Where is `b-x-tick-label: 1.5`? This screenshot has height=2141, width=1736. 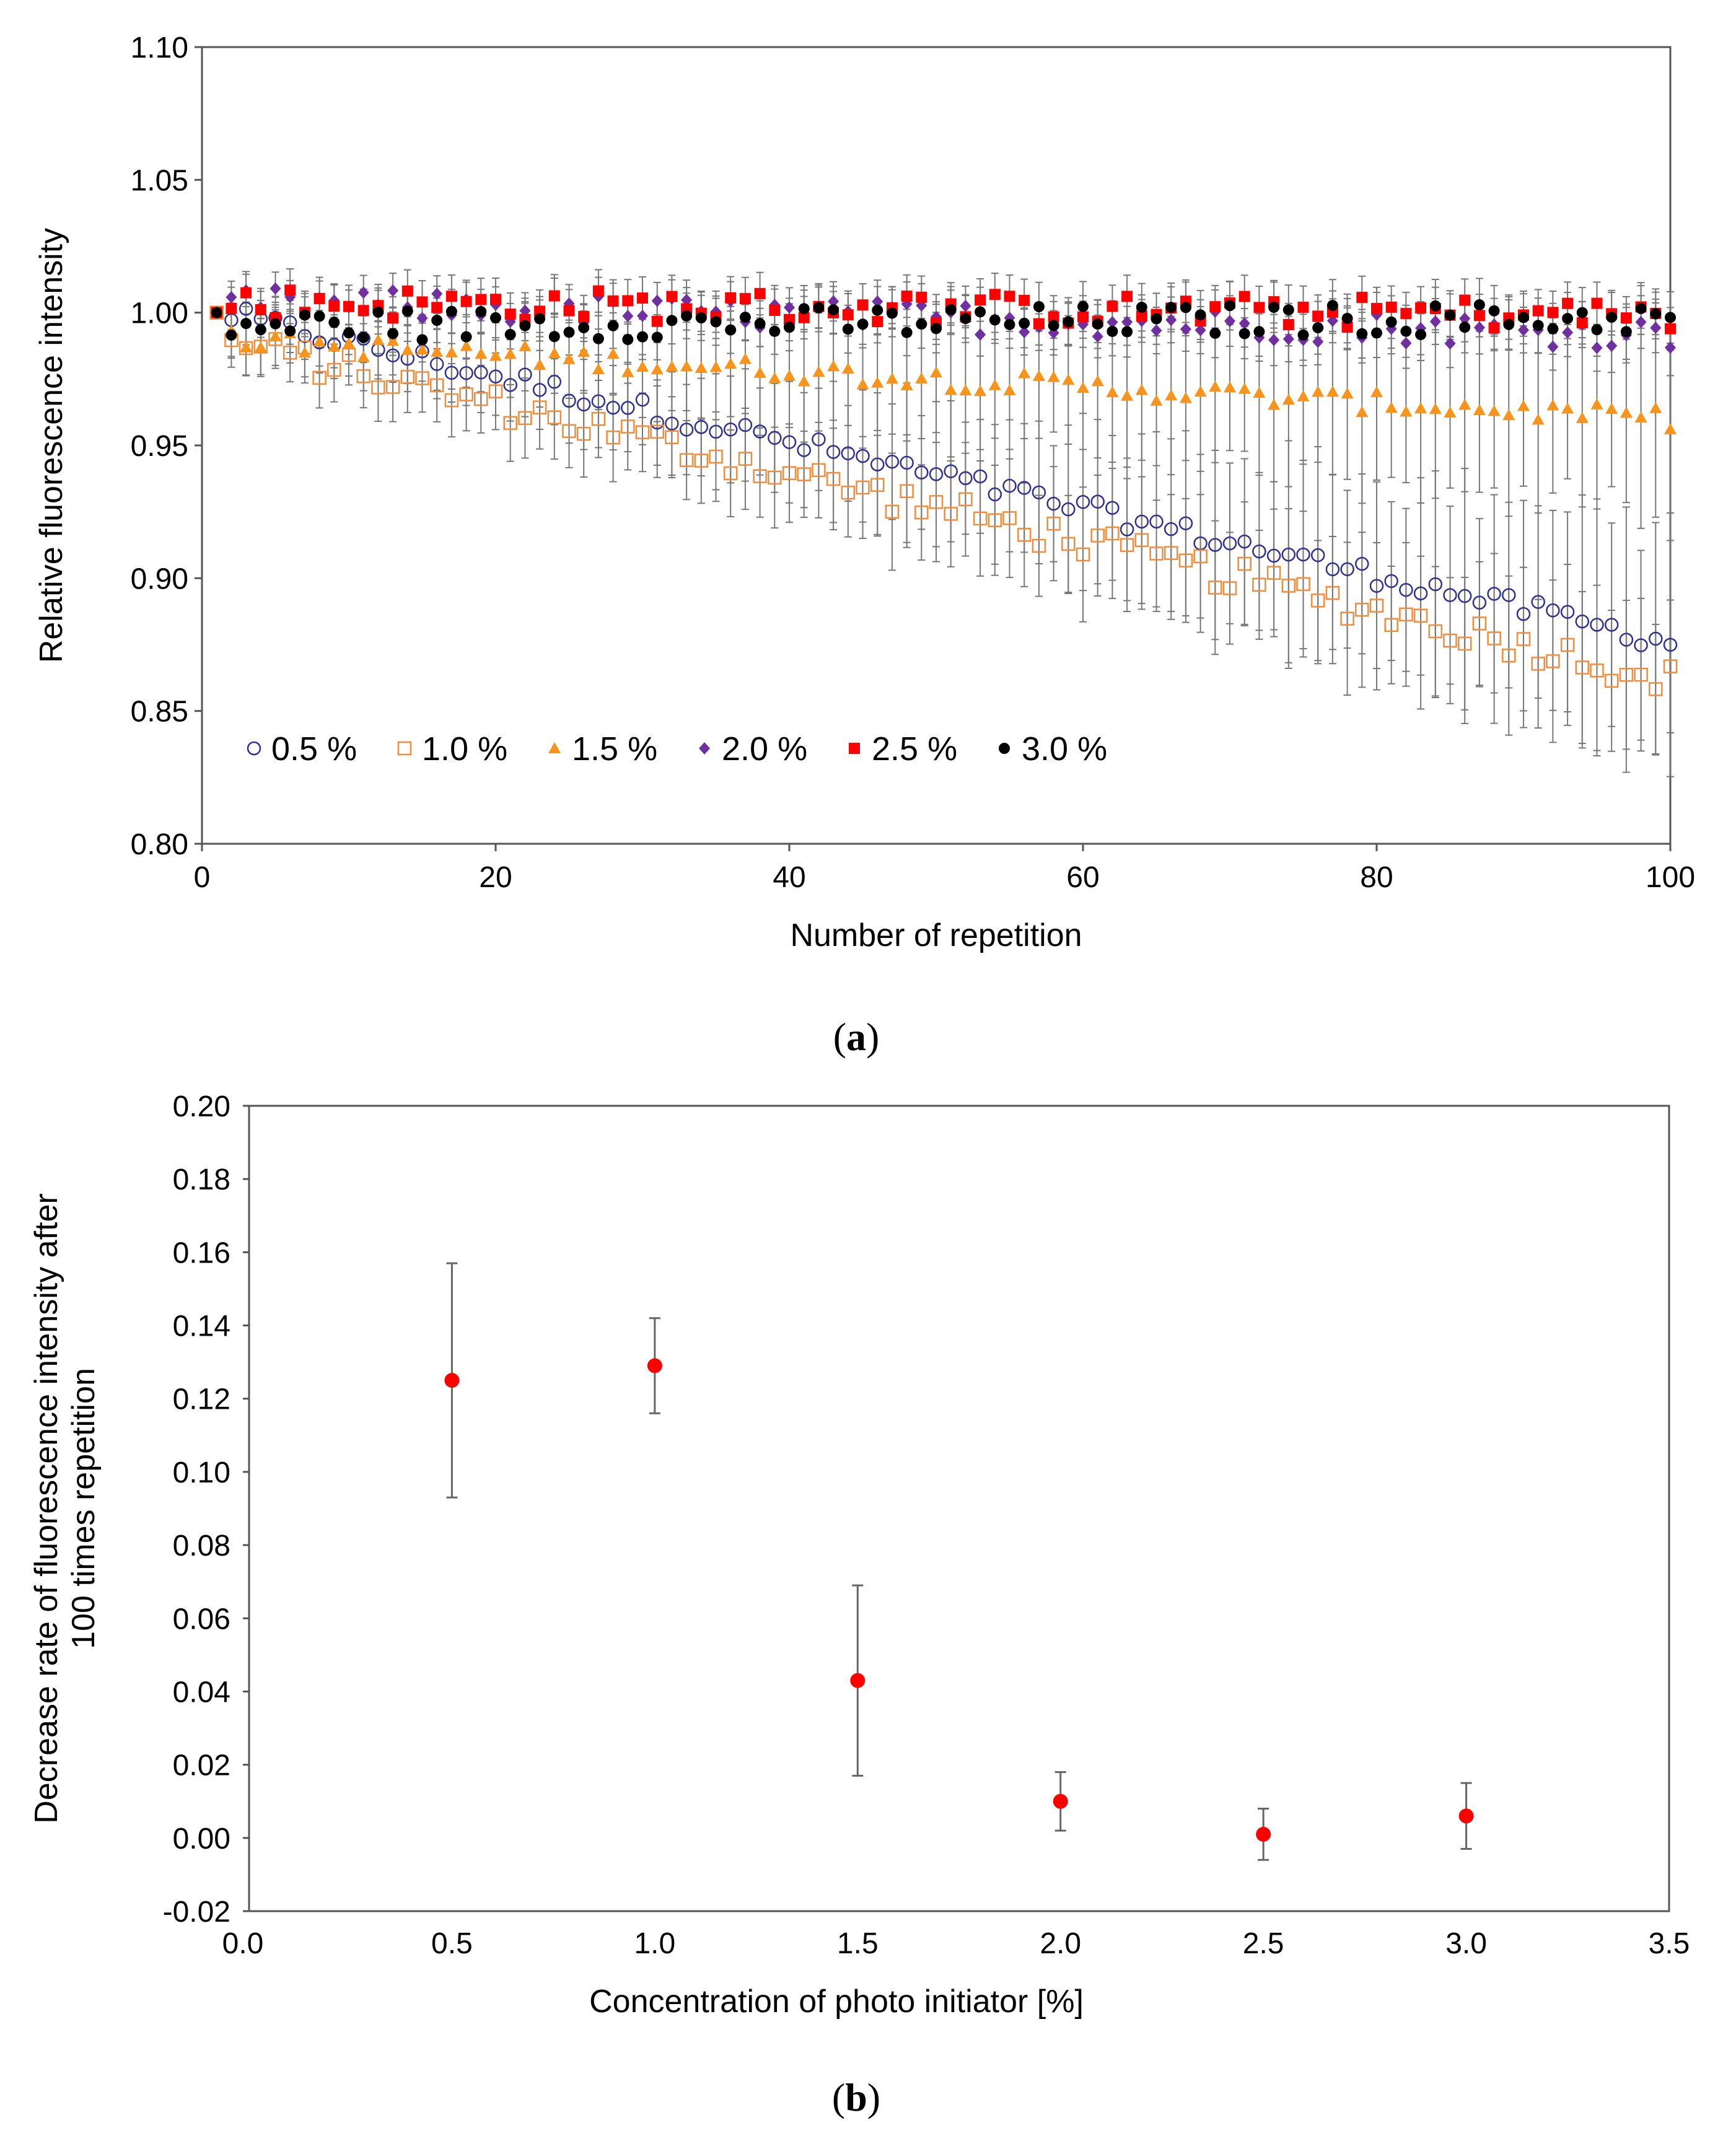 b-x-tick-label: 1.5 is located at coordinates (858, 1943).